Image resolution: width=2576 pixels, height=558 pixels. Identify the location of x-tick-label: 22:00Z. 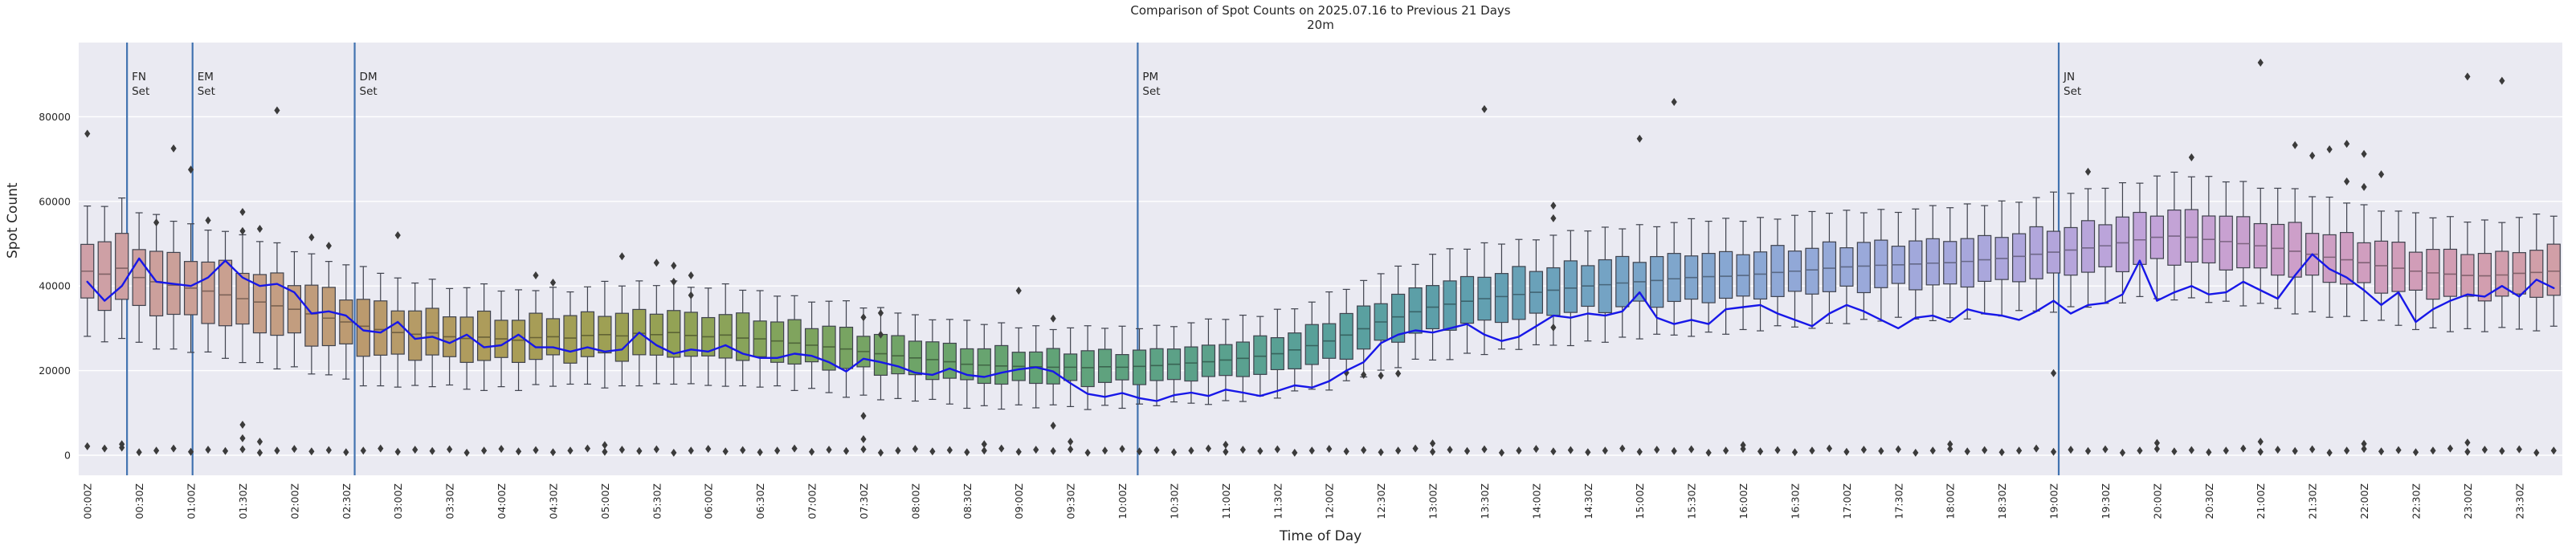
(2364, 501).